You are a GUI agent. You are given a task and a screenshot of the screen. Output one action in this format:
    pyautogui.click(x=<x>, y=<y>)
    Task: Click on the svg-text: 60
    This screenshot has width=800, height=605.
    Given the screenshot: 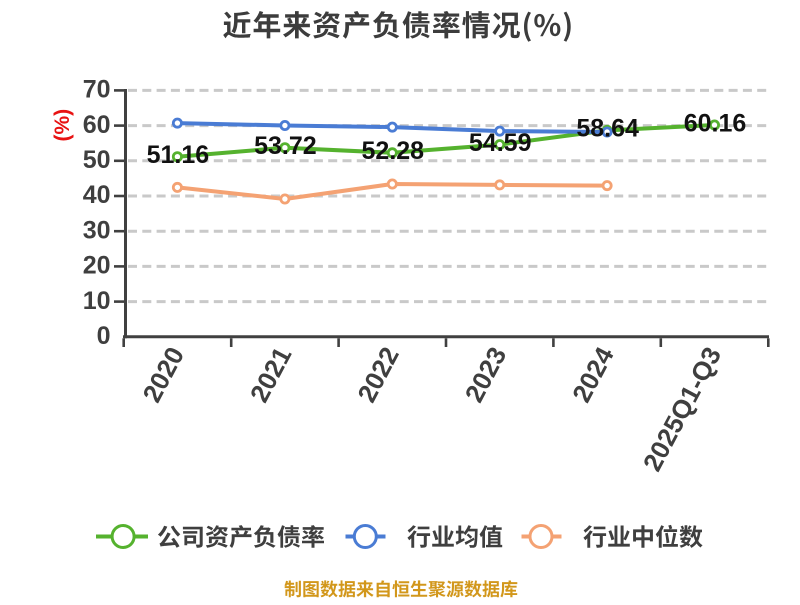 What is the action you would take?
    pyautogui.click(x=97, y=125)
    